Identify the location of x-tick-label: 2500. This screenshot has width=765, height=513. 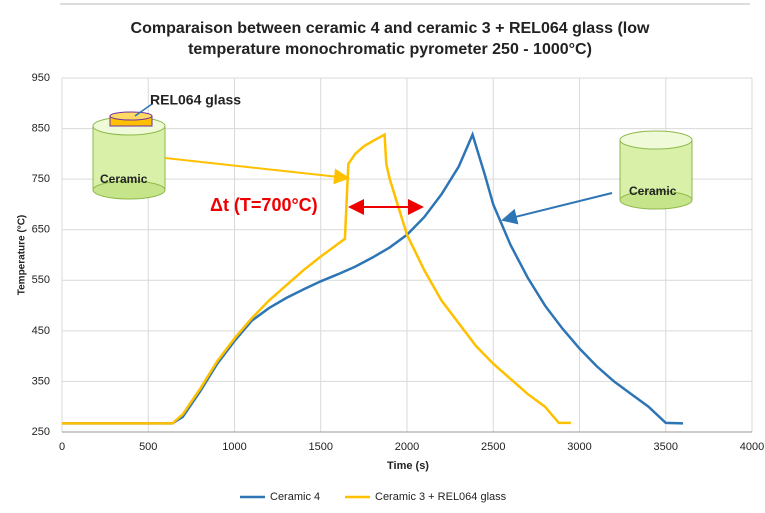
(493, 447).